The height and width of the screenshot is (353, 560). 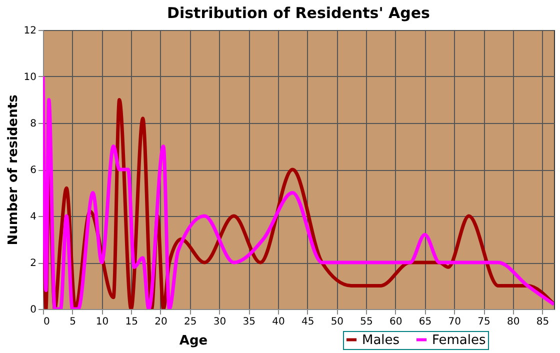 What do you see at coordinates (131, 322) in the screenshot?
I see `x-tick-label: 15` at bounding box center [131, 322].